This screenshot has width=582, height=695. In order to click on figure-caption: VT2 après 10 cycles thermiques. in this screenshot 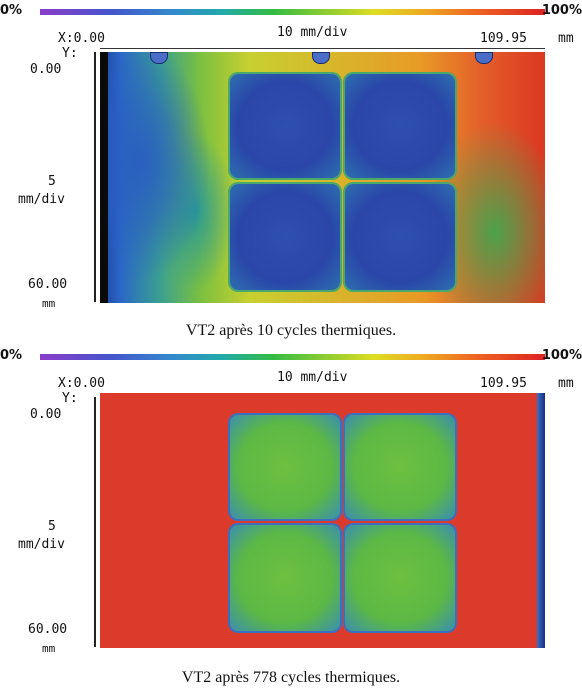, I will do `click(291, 330)`.